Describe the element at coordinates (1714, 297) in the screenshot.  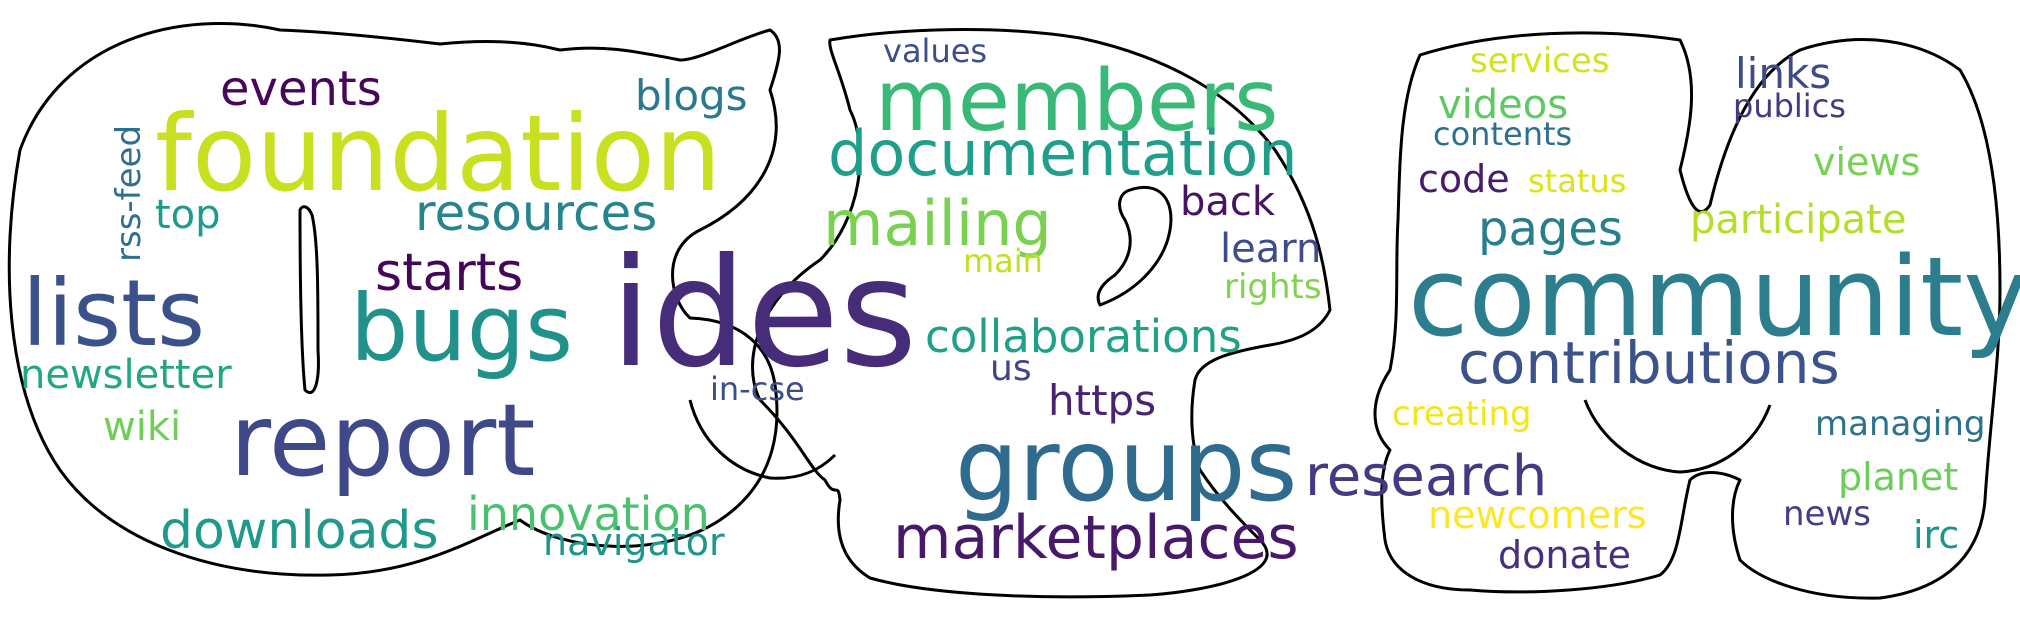
I see `word-community: community` at that location.